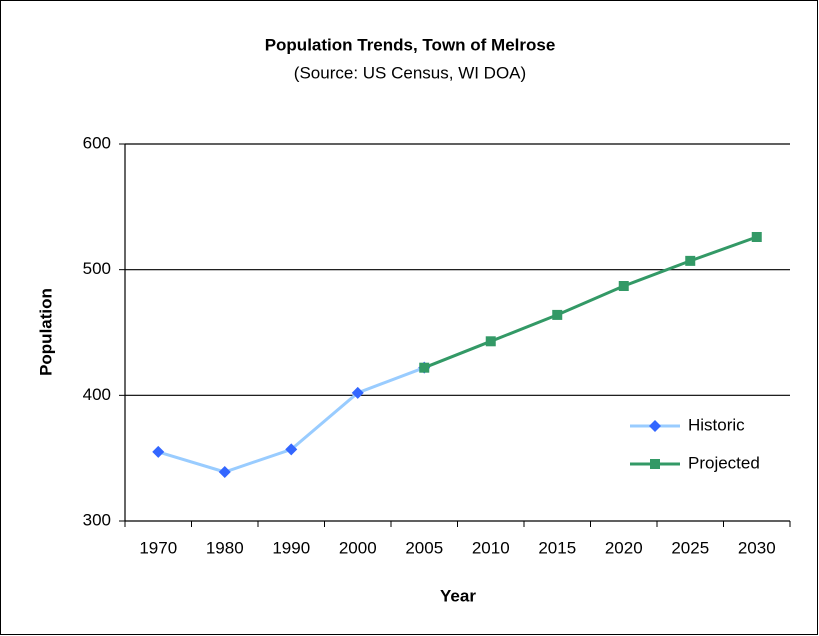 This screenshot has height=636, width=819. I want to click on x-tick-label: 2010, so click(491, 547).